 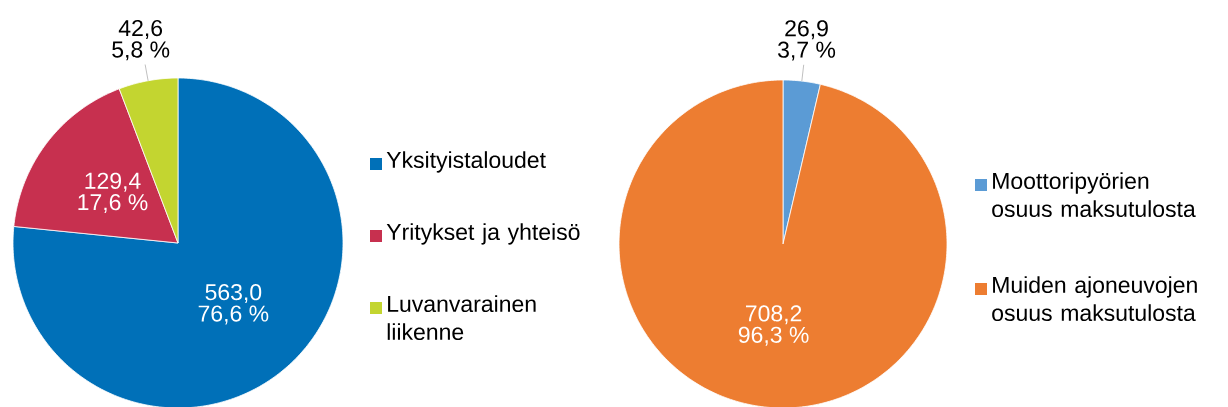 I want to click on legend-label: Luvanvarainen liikenne, so click(x=461, y=318).